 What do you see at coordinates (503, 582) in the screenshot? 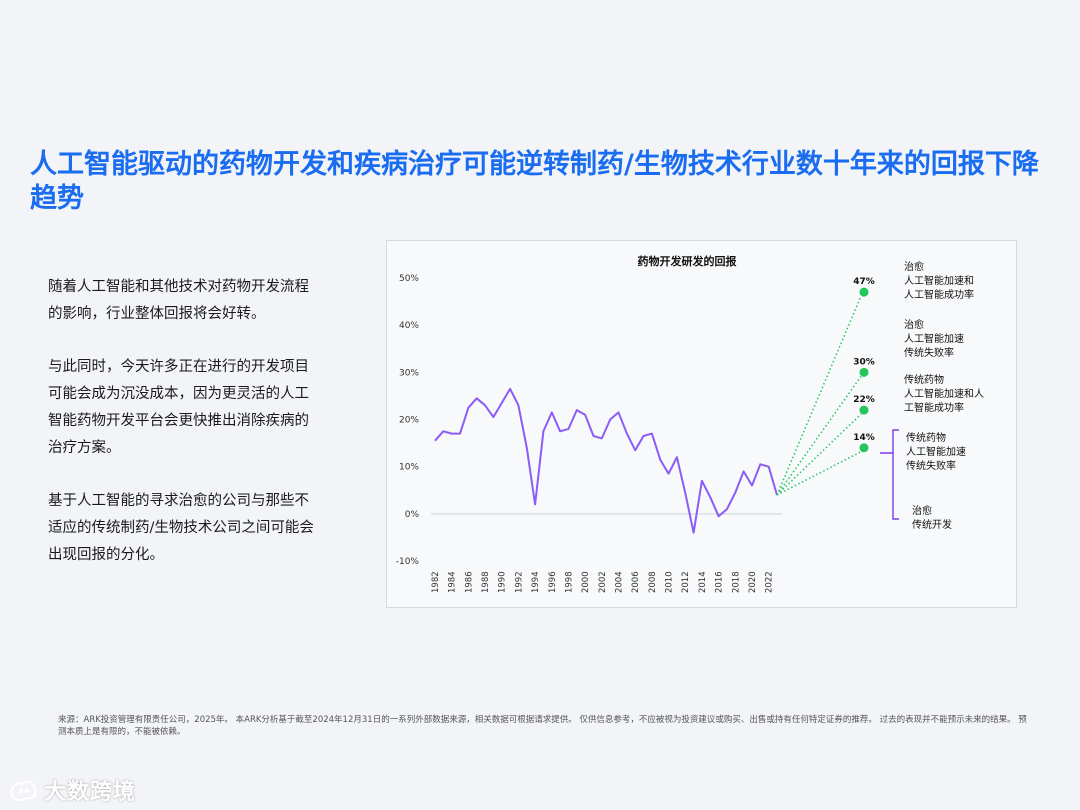
I see `x-tick-label: 1990` at bounding box center [503, 582].